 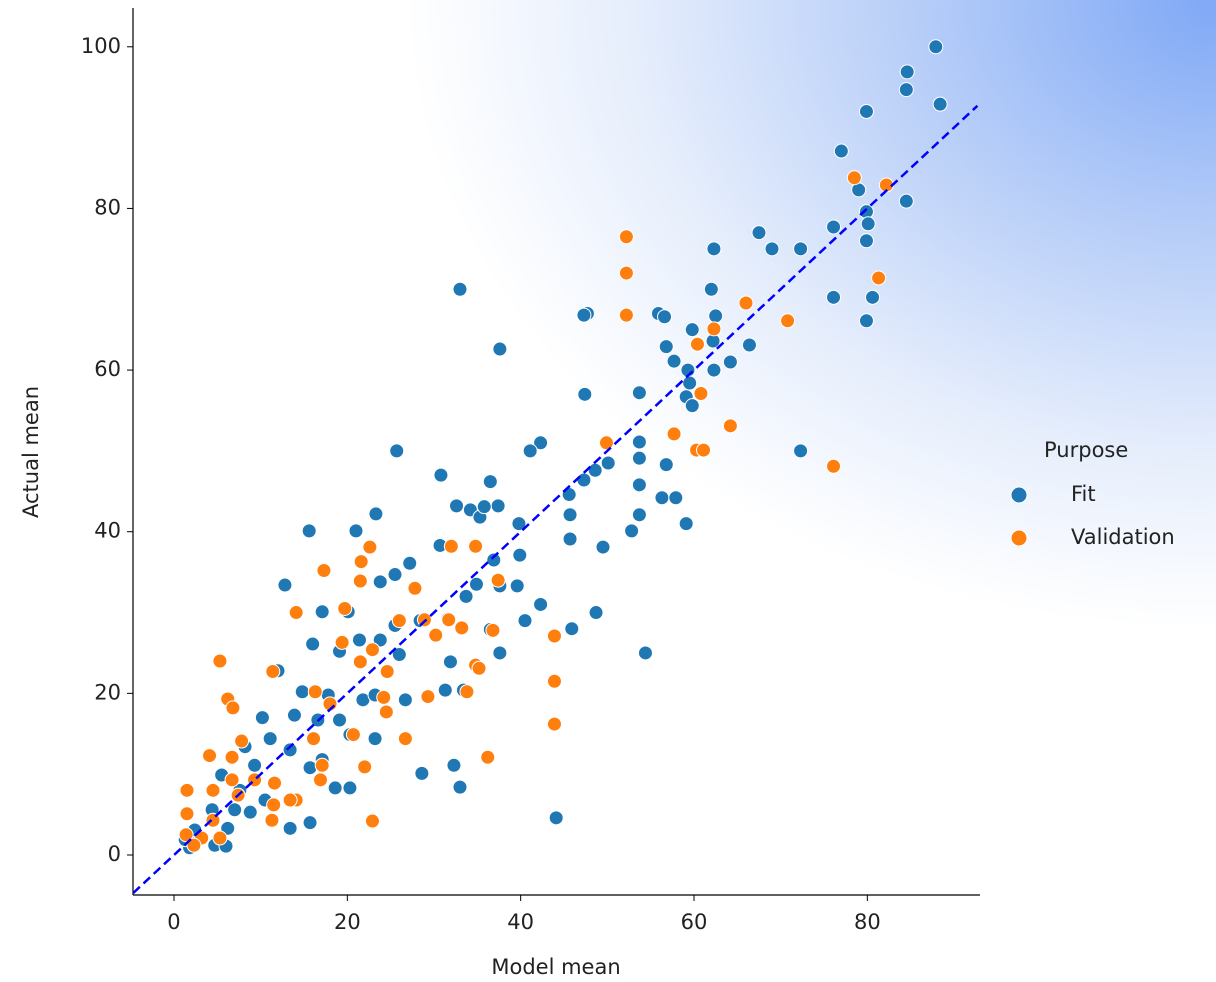 I want to click on legend-label: Validation, so click(x=1123, y=537).